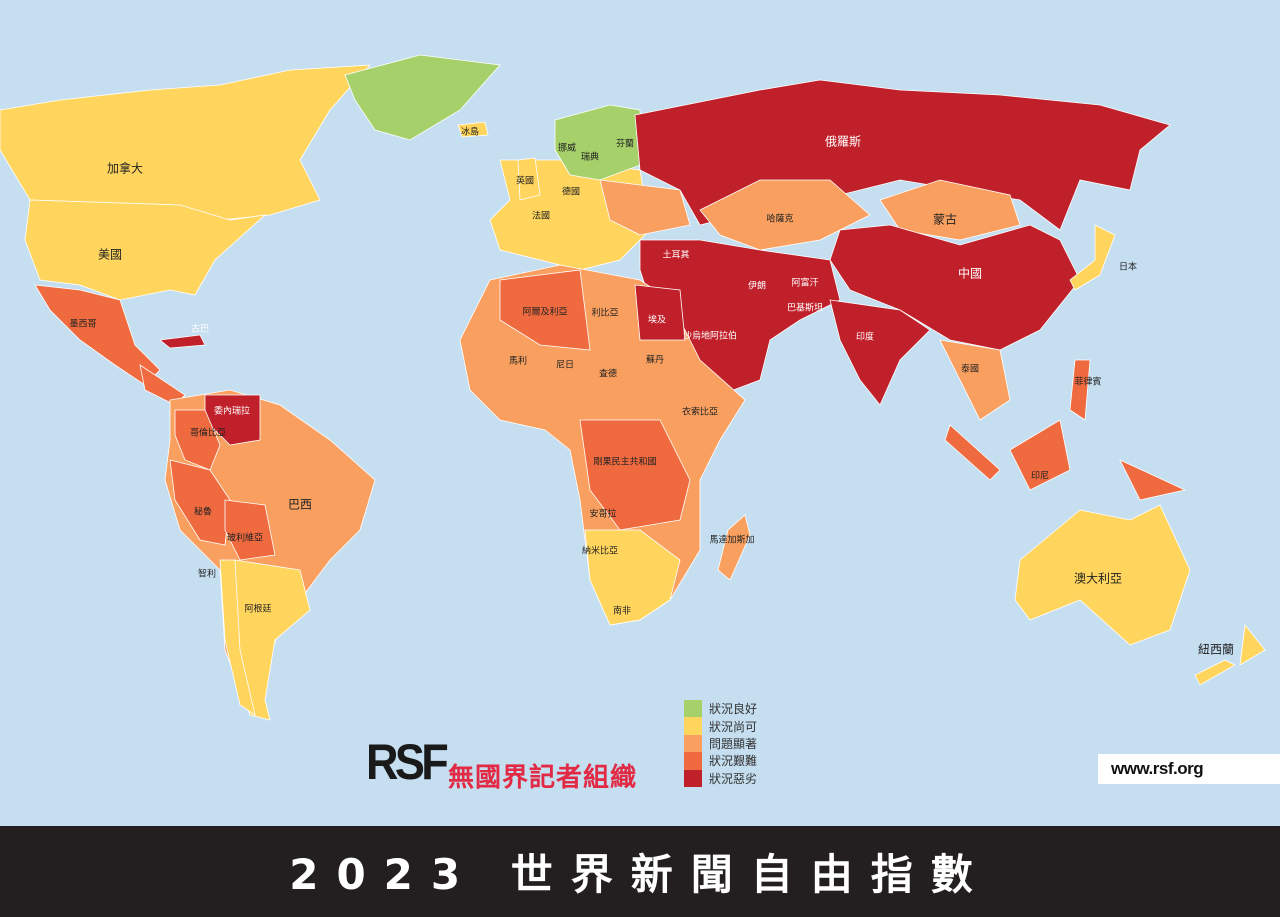 This screenshot has width=1280, height=917. I want to click on country-label: 印尼, so click(1040, 476).